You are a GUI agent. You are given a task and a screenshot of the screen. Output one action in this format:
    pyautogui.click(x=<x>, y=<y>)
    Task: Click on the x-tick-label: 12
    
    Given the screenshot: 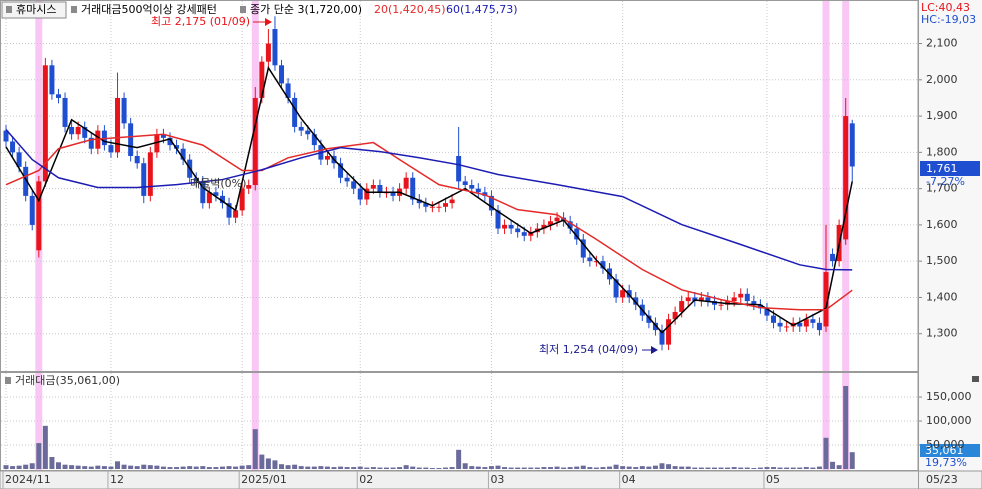 What is the action you would take?
    pyautogui.click(x=117, y=479)
    